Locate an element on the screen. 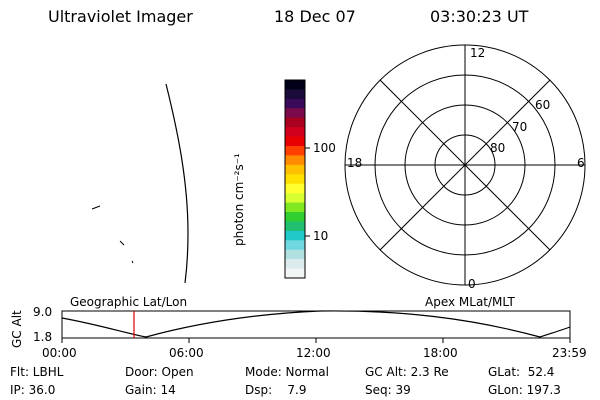  time-tick-label: 12:00 is located at coordinates (313, 353).